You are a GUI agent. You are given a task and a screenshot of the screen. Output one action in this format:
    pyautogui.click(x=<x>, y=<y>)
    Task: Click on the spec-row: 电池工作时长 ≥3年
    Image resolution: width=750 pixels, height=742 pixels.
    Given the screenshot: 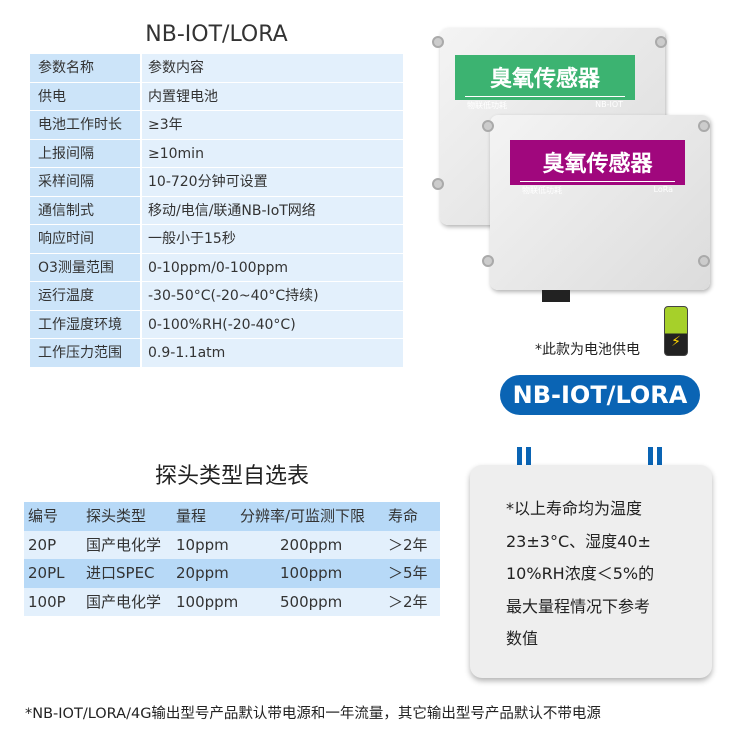 What is the action you would take?
    pyautogui.click(x=216, y=125)
    